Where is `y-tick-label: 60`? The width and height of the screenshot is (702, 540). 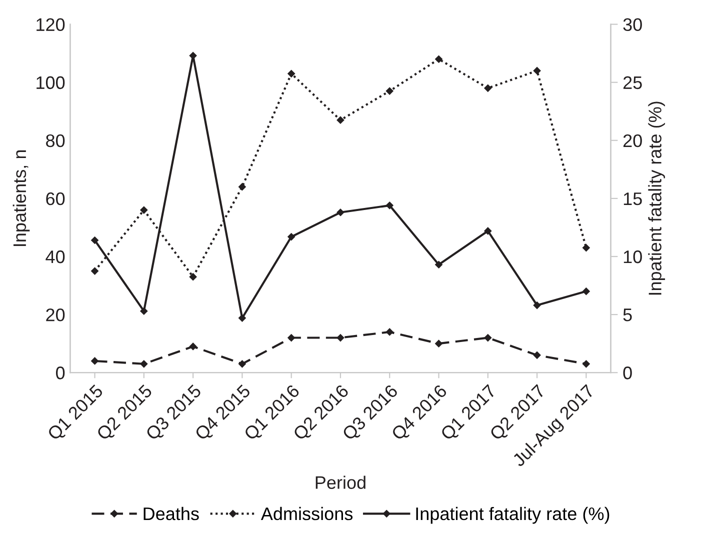
y-tick-label: 60 is located at coordinates (55, 199).